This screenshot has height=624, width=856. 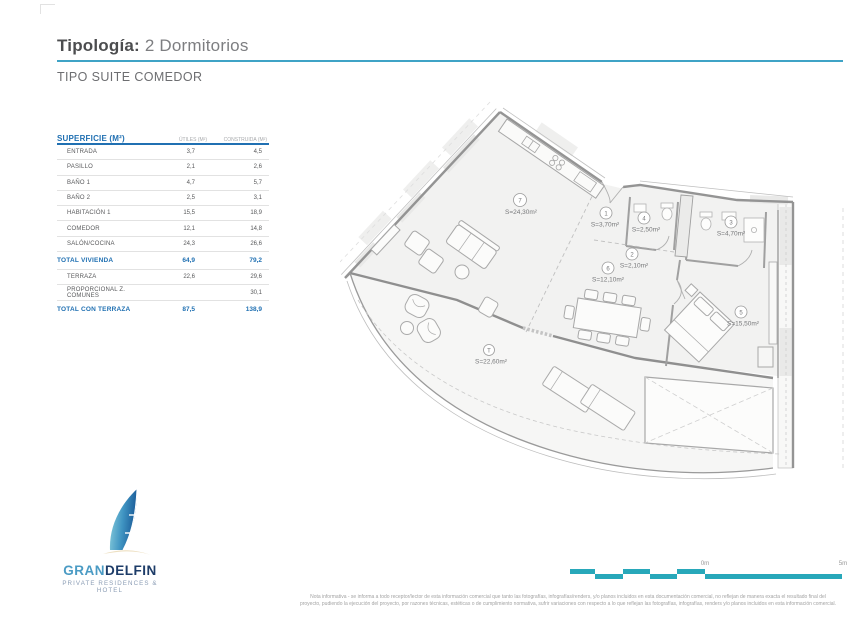 I want to click on neighbour-walls, so click(x=468, y=182).